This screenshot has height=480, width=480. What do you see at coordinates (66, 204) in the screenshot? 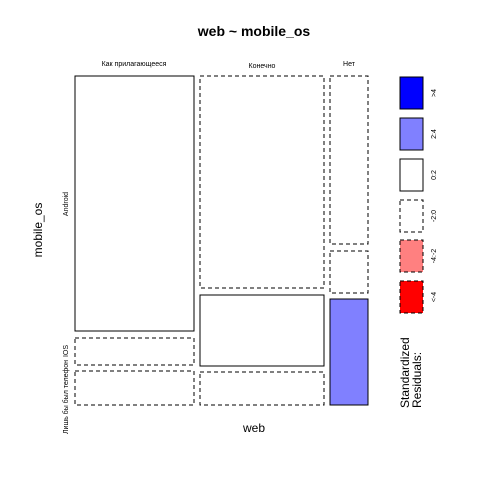
I see `y-category-label: Android` at bounding box center [66, 204].